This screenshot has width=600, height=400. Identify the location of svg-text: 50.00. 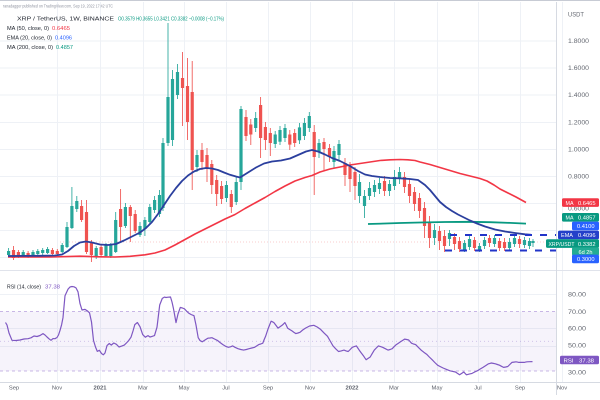
(577, 347).